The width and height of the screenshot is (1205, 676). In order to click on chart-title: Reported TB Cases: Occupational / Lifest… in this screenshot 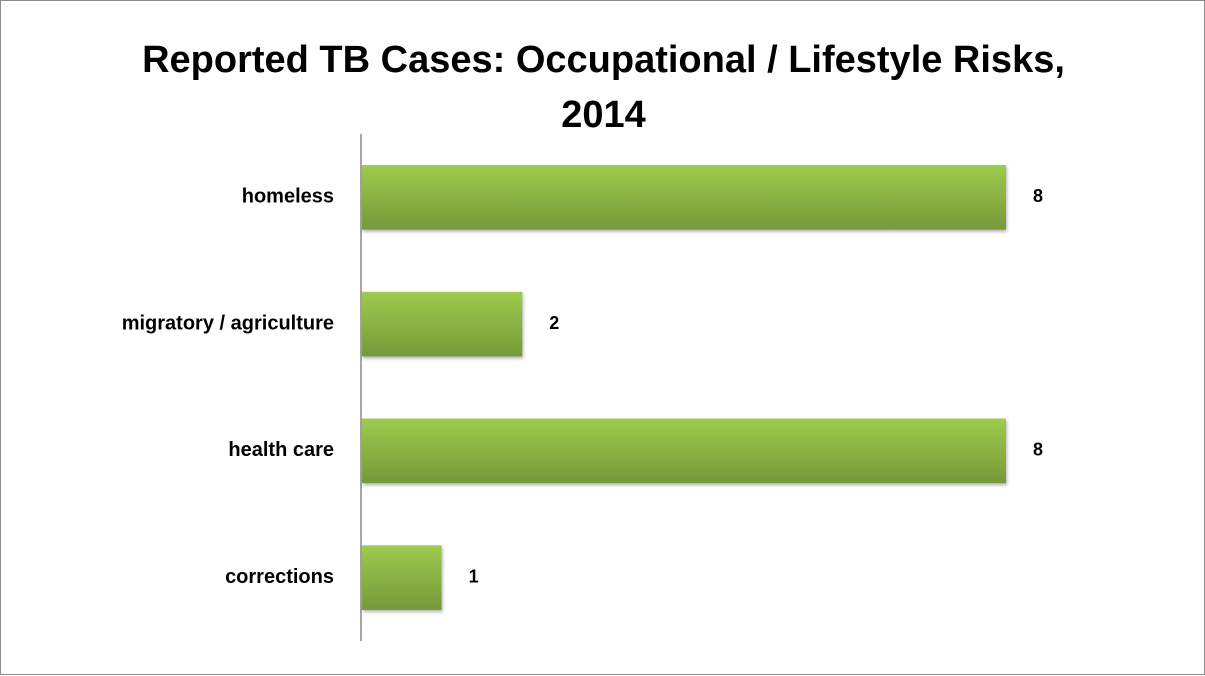, I will do `click(603, 87)`.